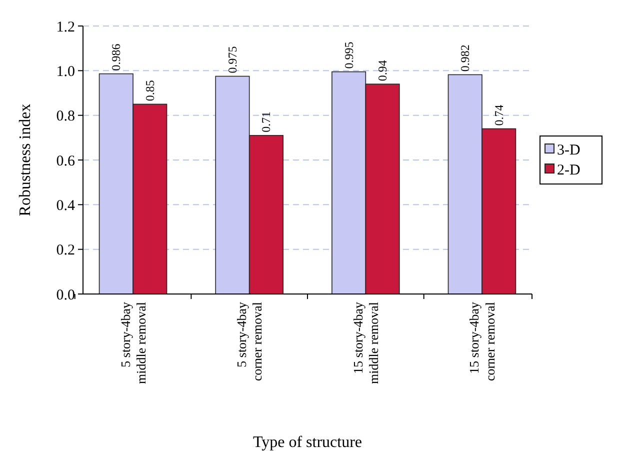  What do you see at coordinates (366, 343) in the screenshot?
I see `x-tick-label: 15 story-4bay middle removal` at bounding box center [366, 343].